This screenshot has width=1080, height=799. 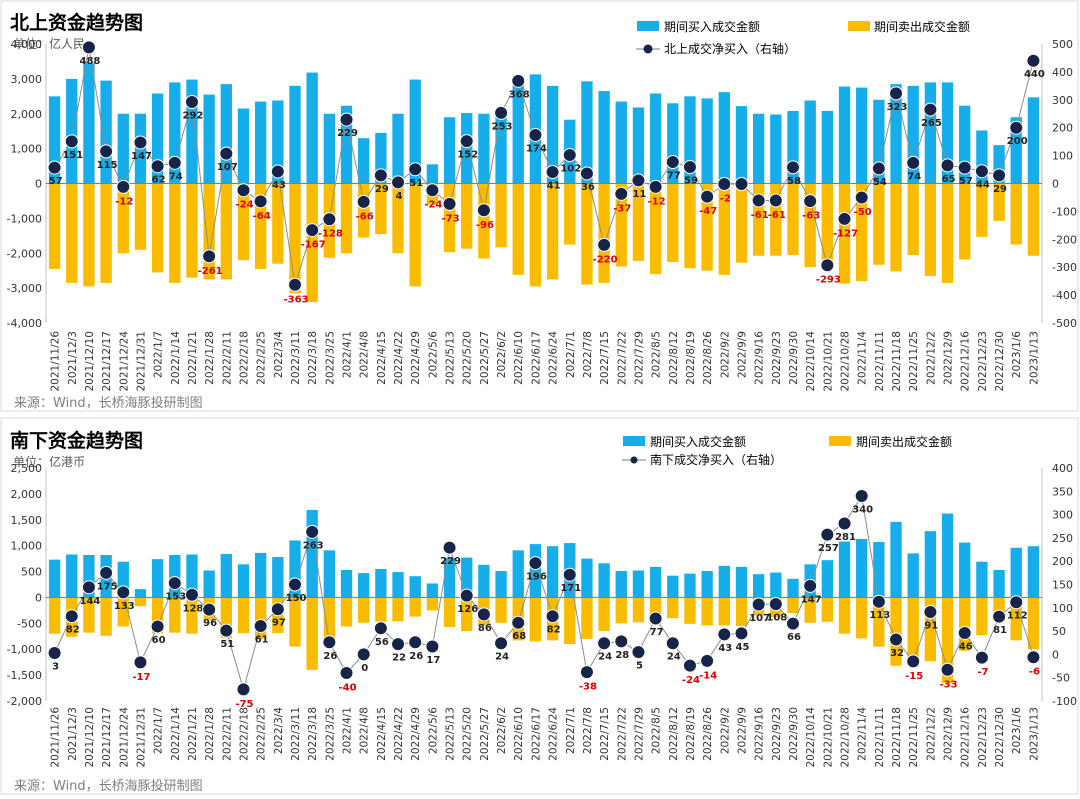 I want to click on northbound-legend: 期间买入成交金额 期间卖出成交金额 北上成交净买入（右轴）, so click(x=803, y=37).